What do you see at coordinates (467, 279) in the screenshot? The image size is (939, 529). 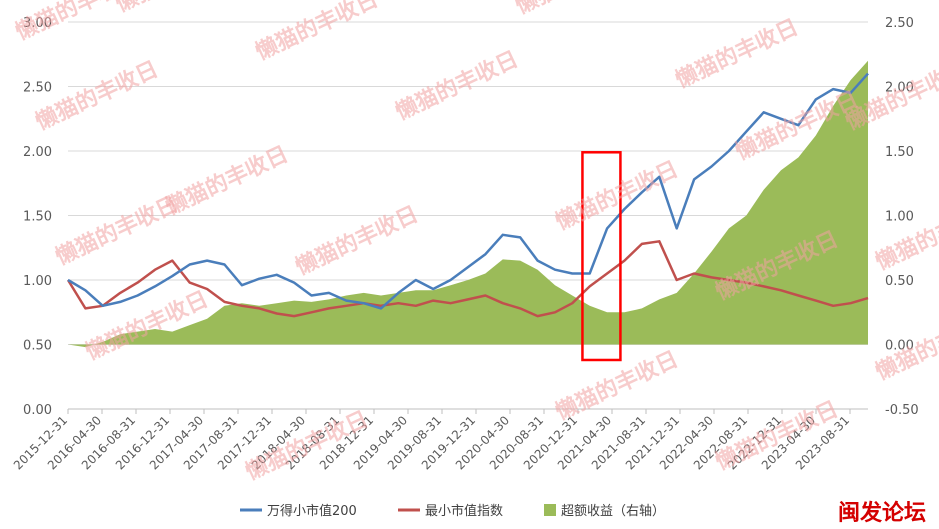 I see `series-line-min-cap-index` at bounding box center [467, 279].